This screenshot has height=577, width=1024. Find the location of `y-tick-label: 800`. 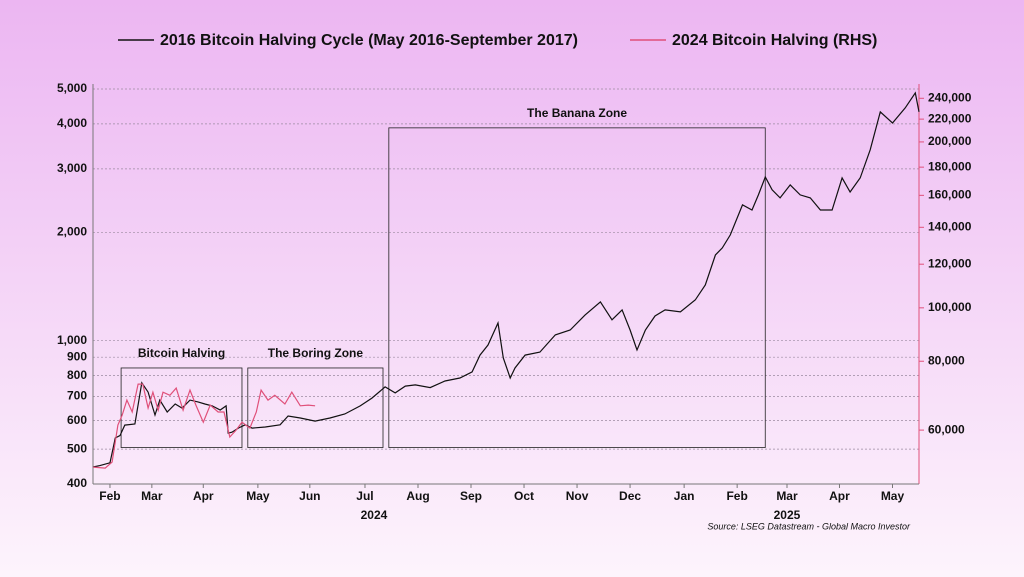

y-tick-label: 800 is located at coordinates (77, 375).